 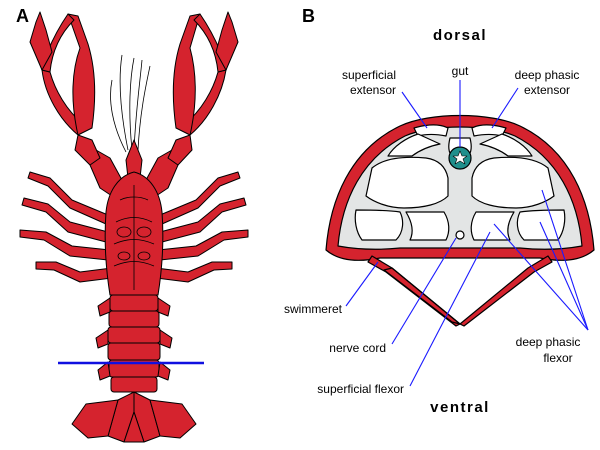 What do you see at coordinates (557, 358) in the screenshot?
I see `deep-phasic-flexor-label-line2: flexor` at bounding box center [557, 358].